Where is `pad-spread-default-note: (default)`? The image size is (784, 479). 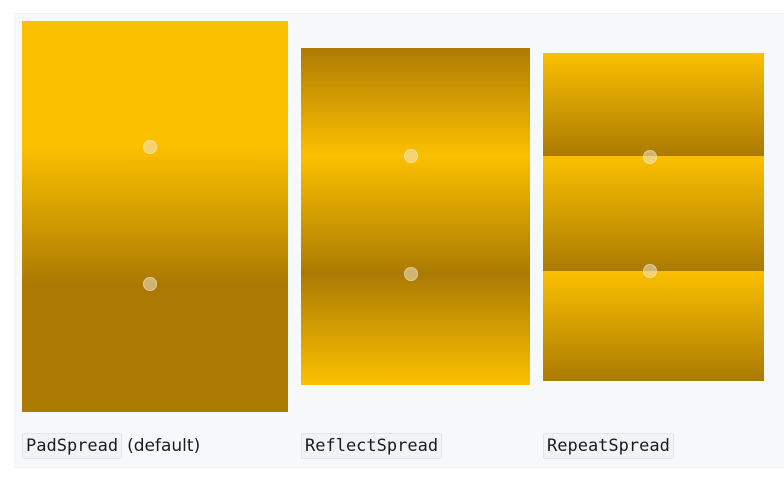 pad-spread-default-note: (default) is located at coordinates (164, 445).